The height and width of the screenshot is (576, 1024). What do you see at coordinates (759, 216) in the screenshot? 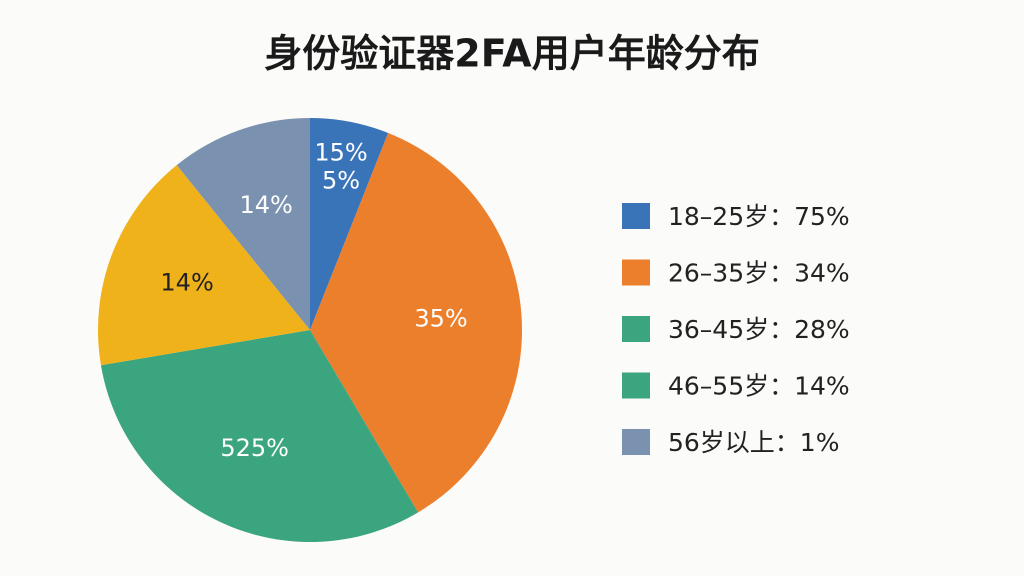
I see `legend-label: 18–25岁：75%` at bounding box center [759, 216].